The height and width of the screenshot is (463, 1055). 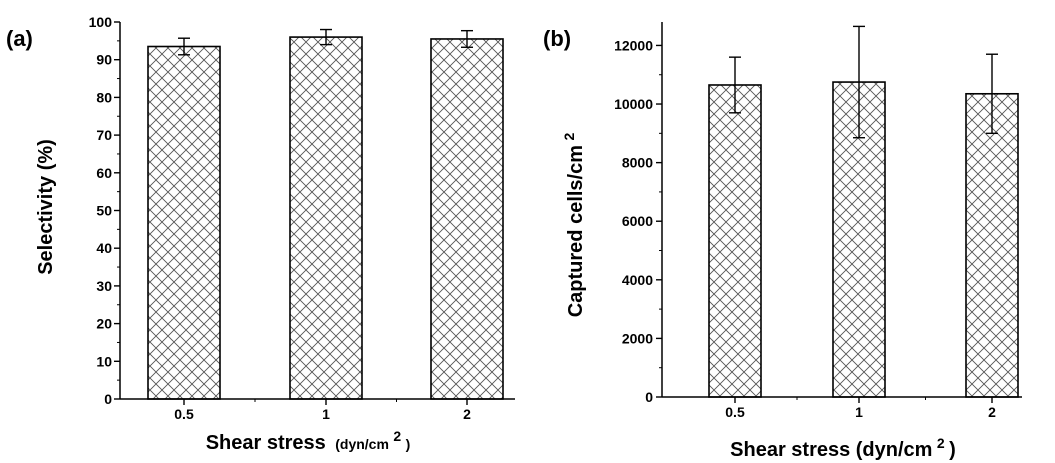 I want to click on panel-b-y-axis-title-sup: 2, so click(x=569, y=137).